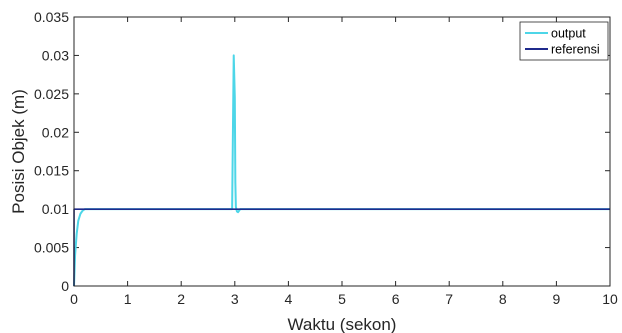 This screenshot has height=333, width=622. I want to click on x-axis-label: Waktu (sekon), so click(342, 324).